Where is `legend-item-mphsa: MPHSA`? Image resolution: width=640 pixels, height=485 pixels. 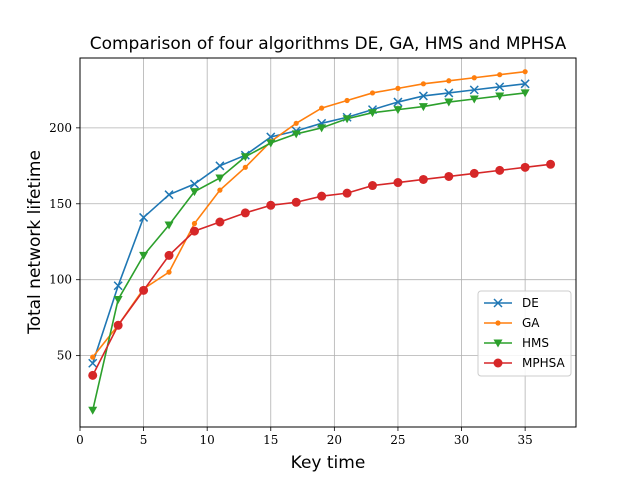
legend-item-mphsa: MPHSA is located at coordinates (524, 363).